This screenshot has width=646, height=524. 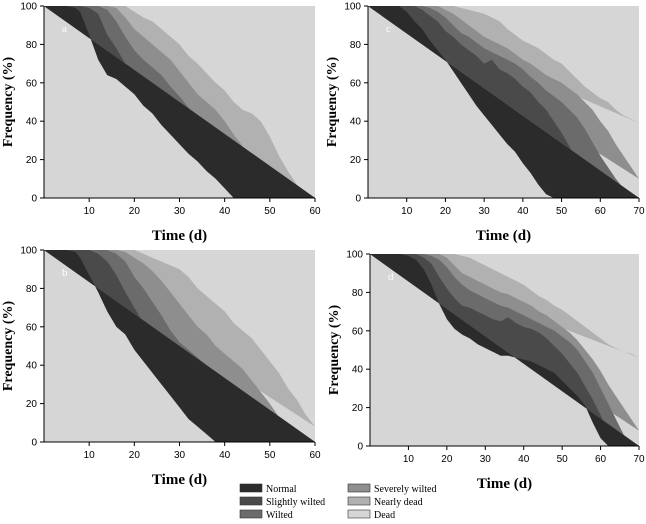 I want to click on legend-label-nearly-dead: Nearly dead, so click(x=398, y=502).